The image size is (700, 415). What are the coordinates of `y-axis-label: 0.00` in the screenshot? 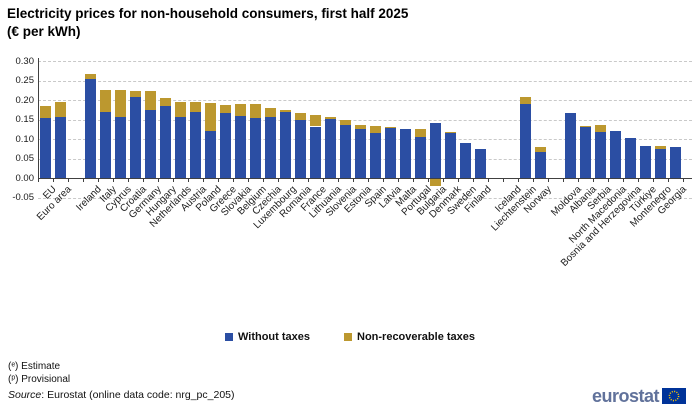 It's located at (25, 178).